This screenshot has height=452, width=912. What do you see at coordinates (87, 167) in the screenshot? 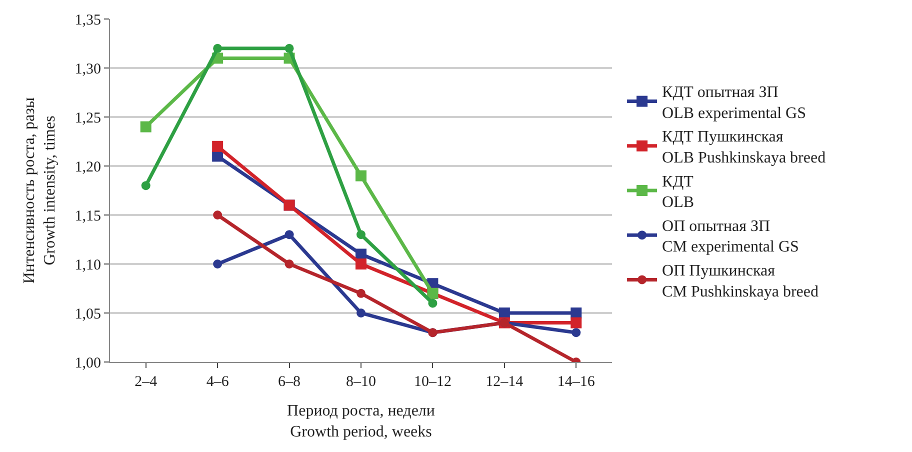
I see `y-tick-label: 1,20` at bounding box center [87, 167].